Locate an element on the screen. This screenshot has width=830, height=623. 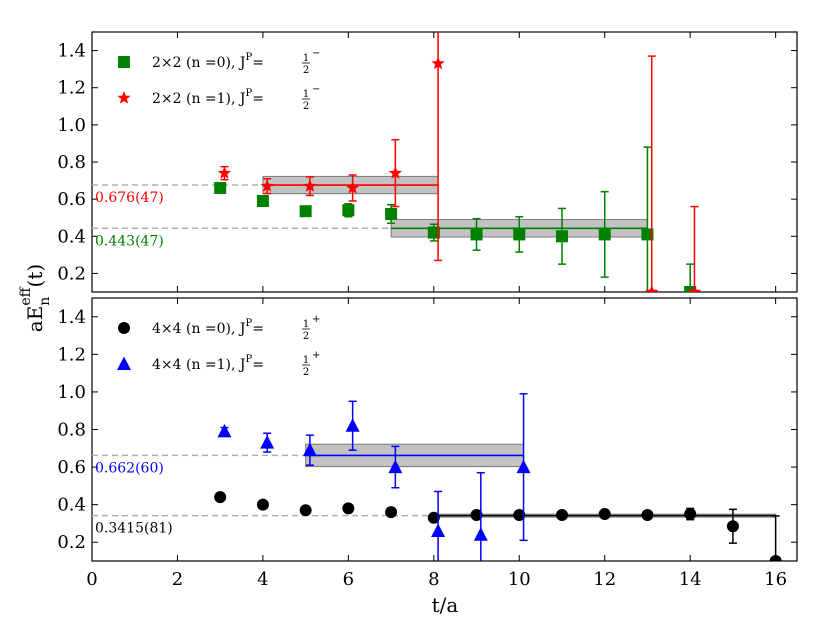
x-tick-label: 8 is located at coordinates (433, 579).